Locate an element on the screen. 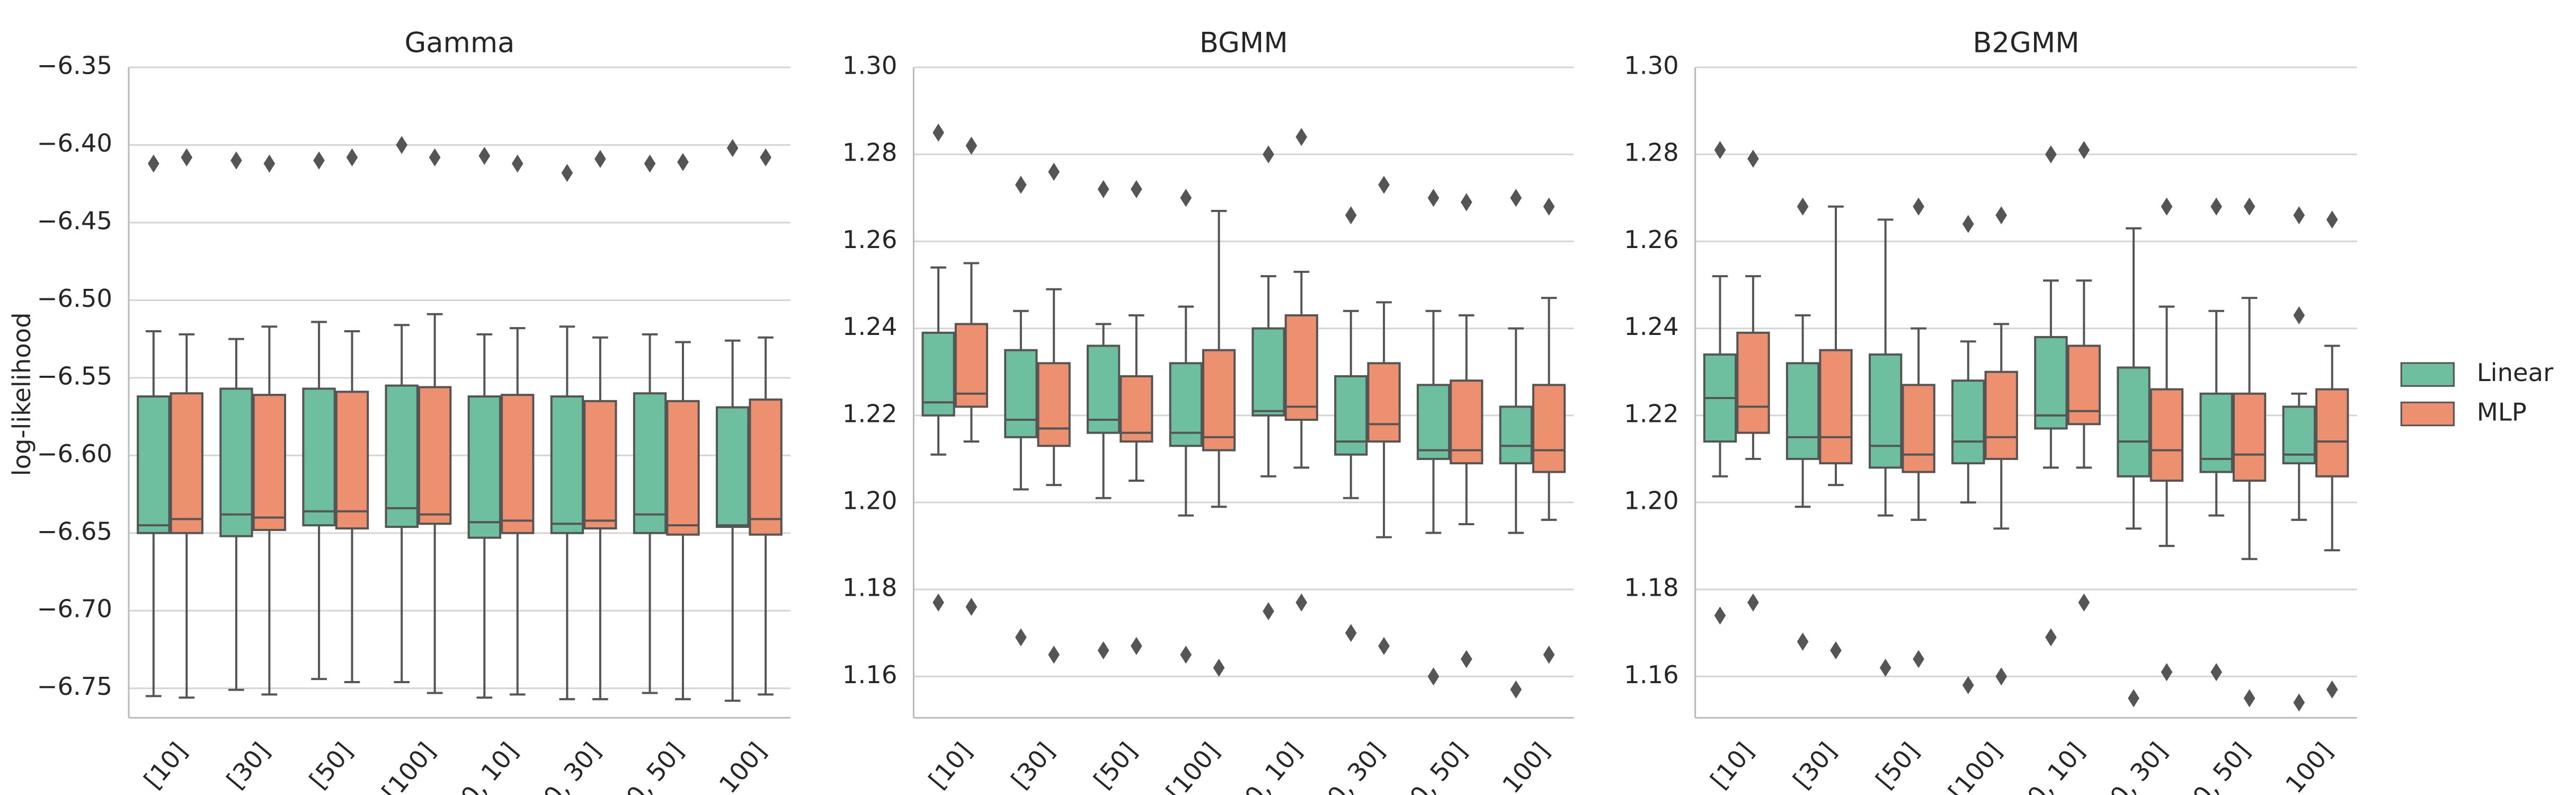 The image size is (2576, 795). y-tick-label: 1.20 is located at coordinates (869, 500).